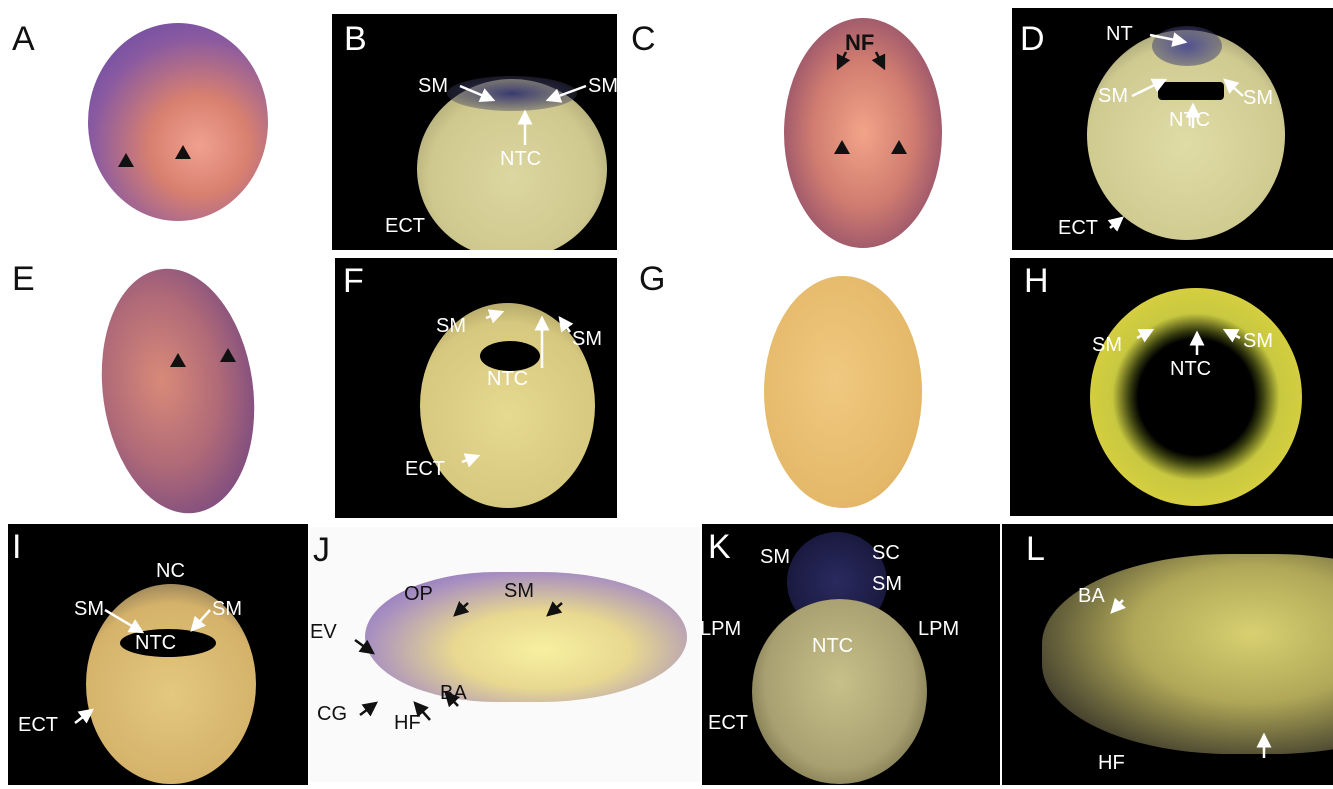 This screenshot has height=789, width=1333. Describe the element at coordinates (886, 553) in the screenshot. I see `label-sc: SC` at that location.